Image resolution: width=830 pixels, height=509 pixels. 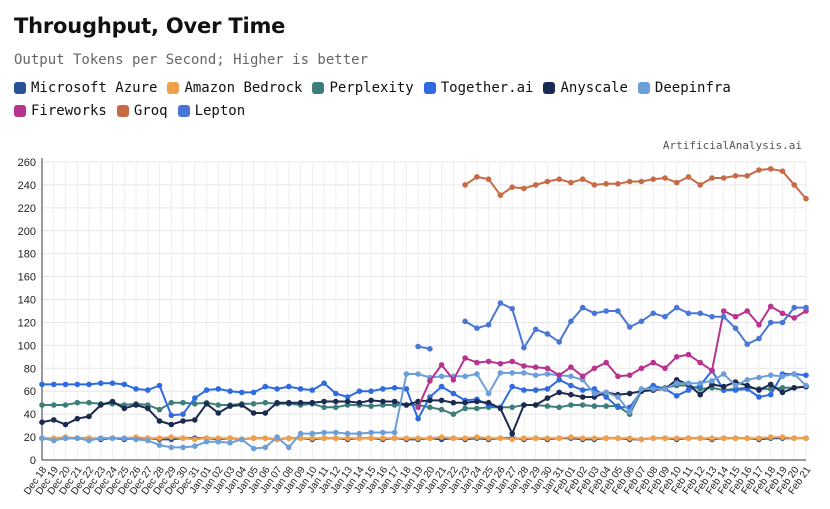 I want to click on legend-item-amazon-bedrock: Amazon Bedrock, so click(x=234, y=87).